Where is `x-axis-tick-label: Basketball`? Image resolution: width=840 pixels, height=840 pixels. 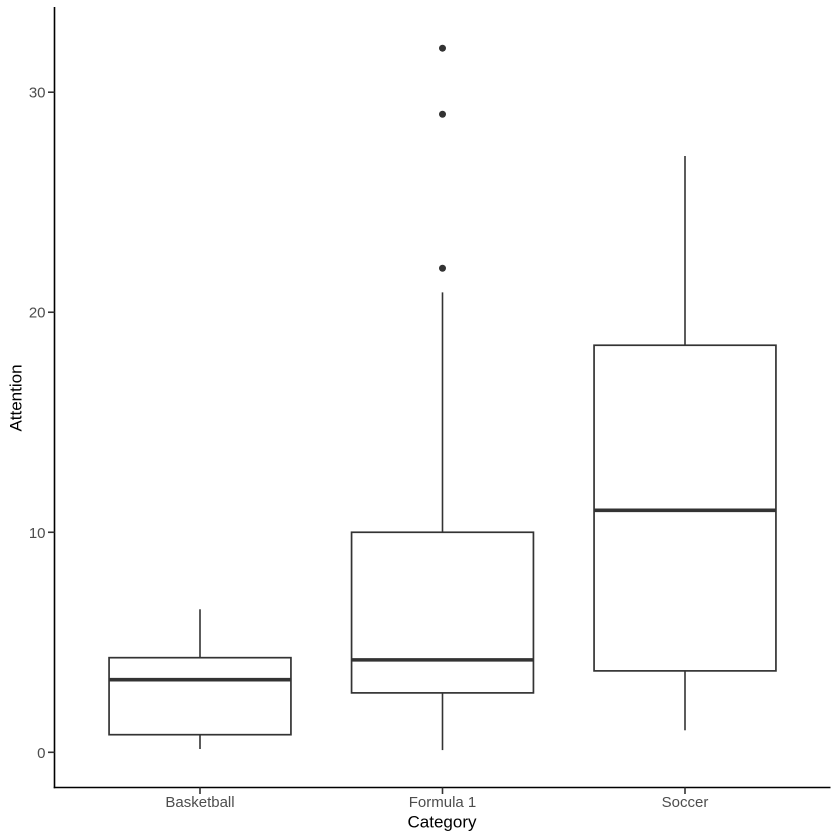
x-axis-tick-label: Basketball is located at coordinates (199, 802).